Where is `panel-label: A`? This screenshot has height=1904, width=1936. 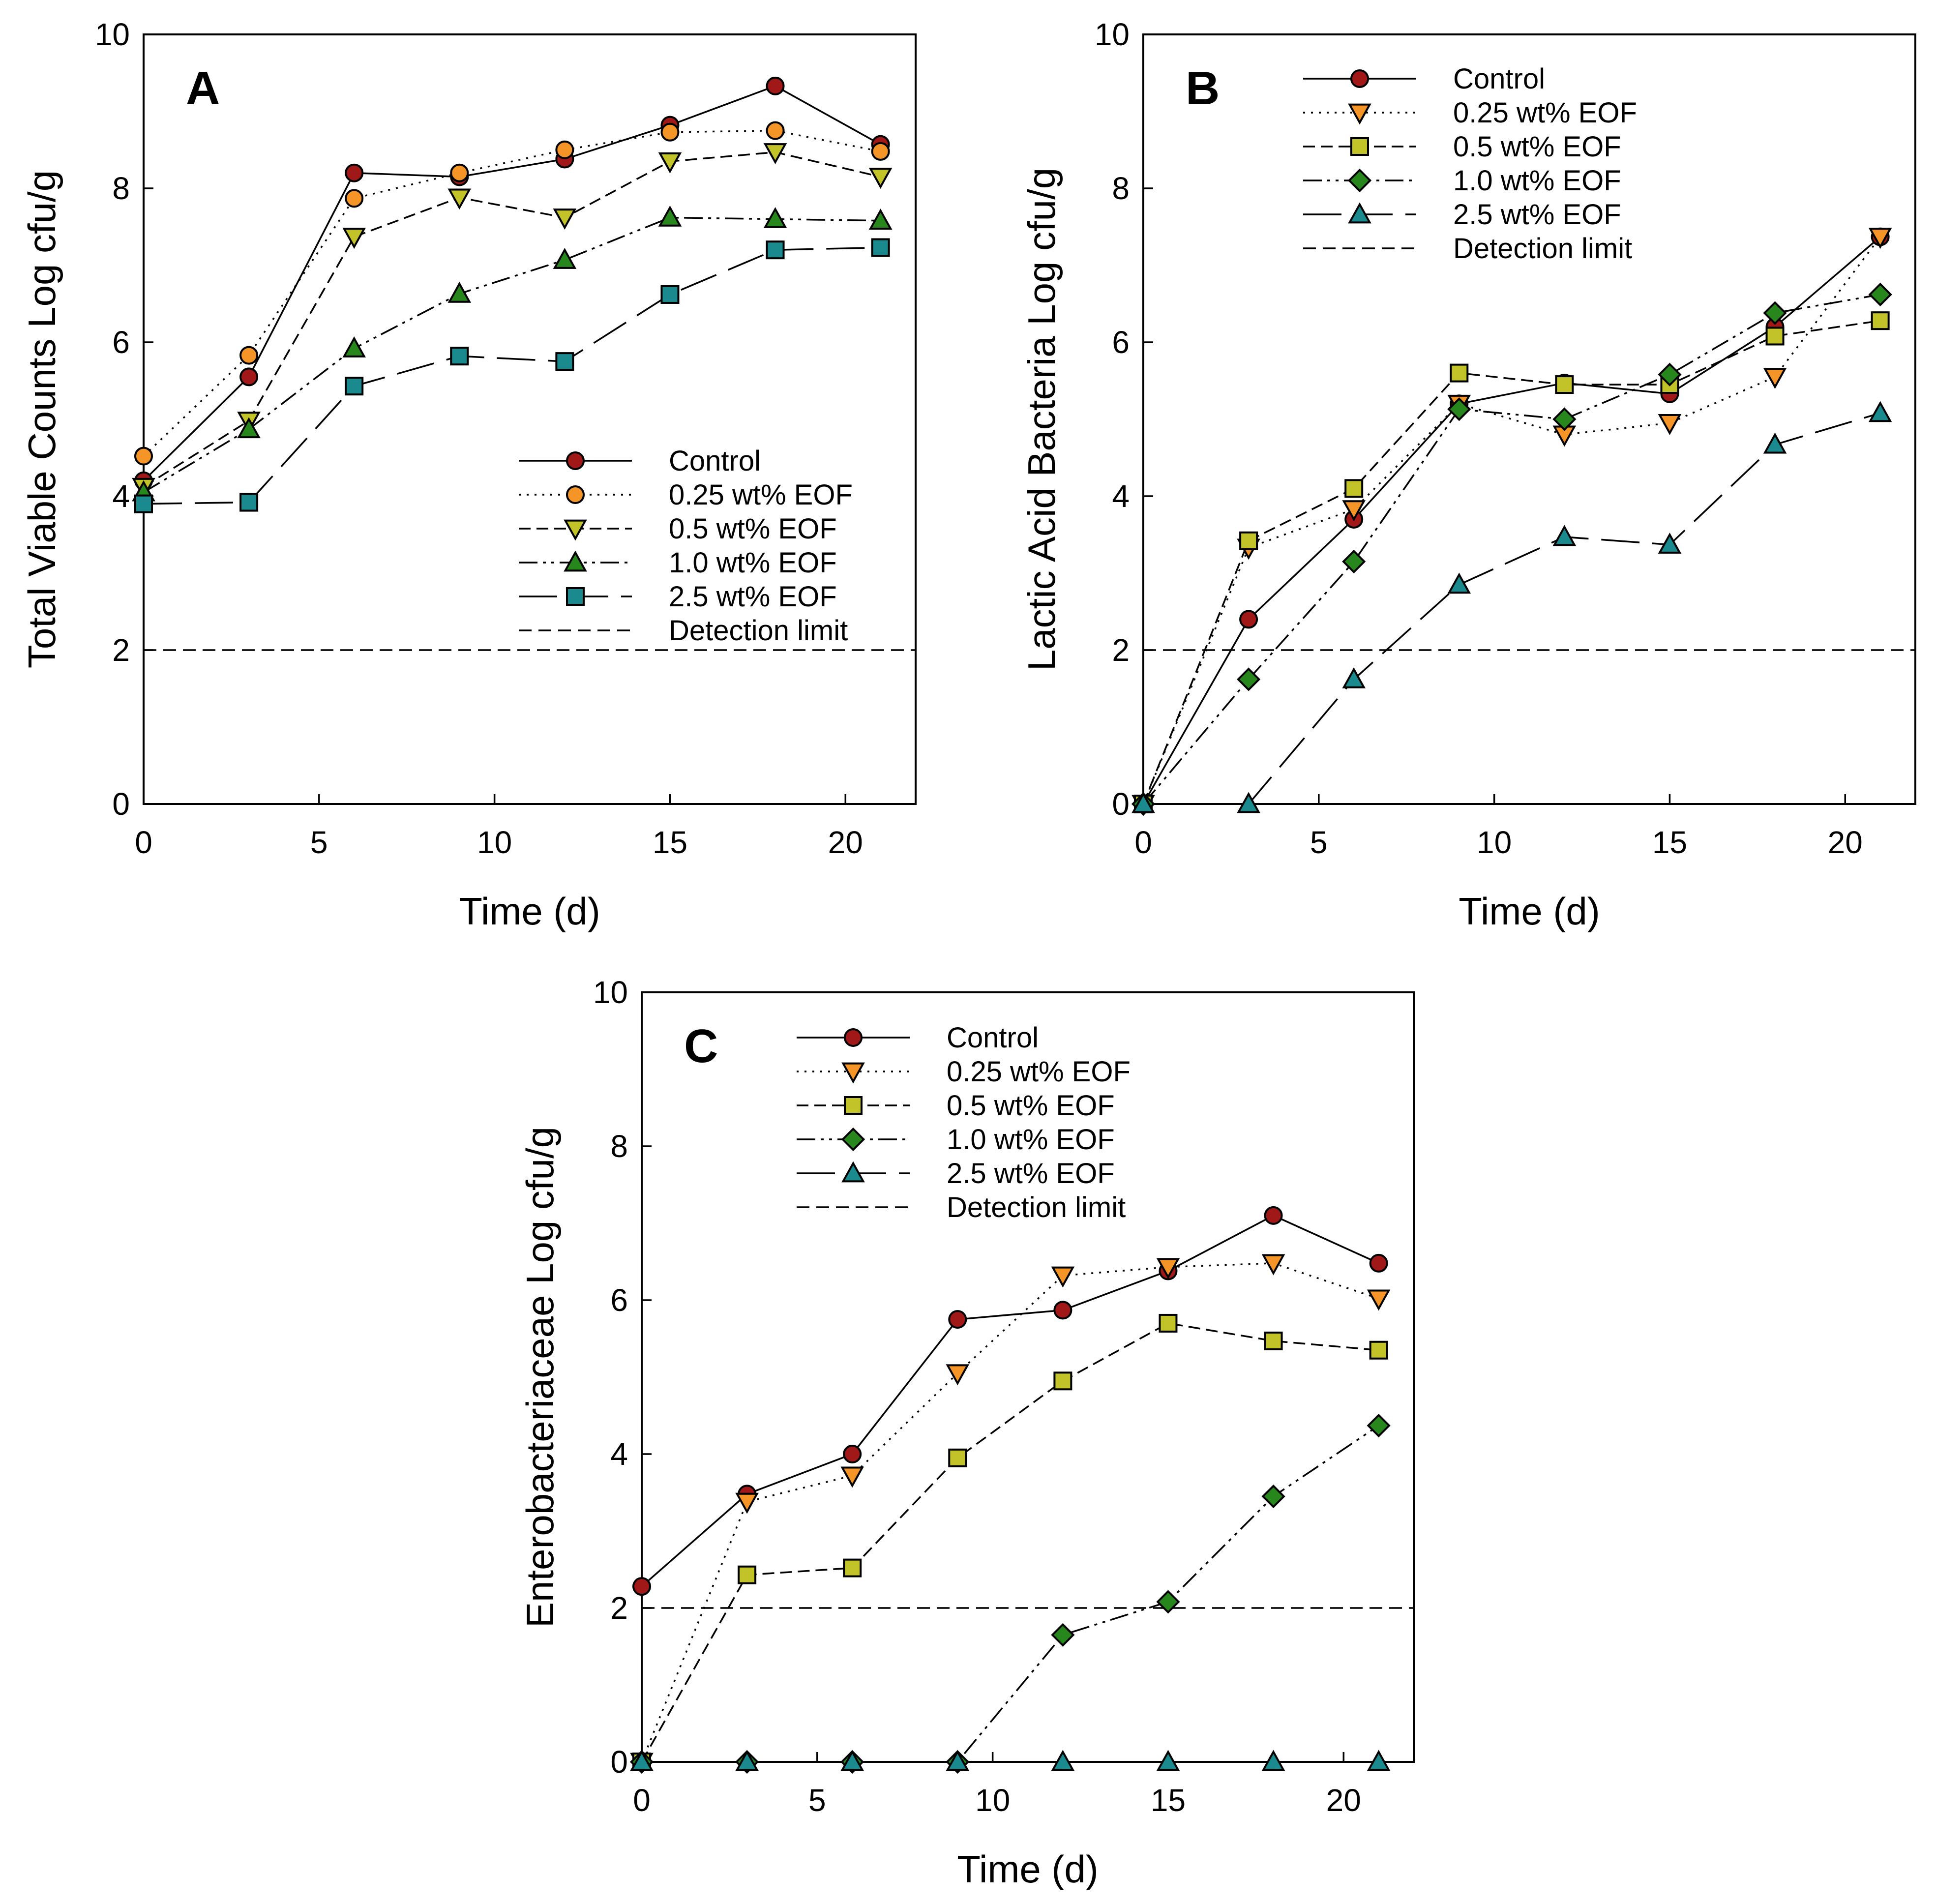
panel-label: A is located at coordinates (203, 88).